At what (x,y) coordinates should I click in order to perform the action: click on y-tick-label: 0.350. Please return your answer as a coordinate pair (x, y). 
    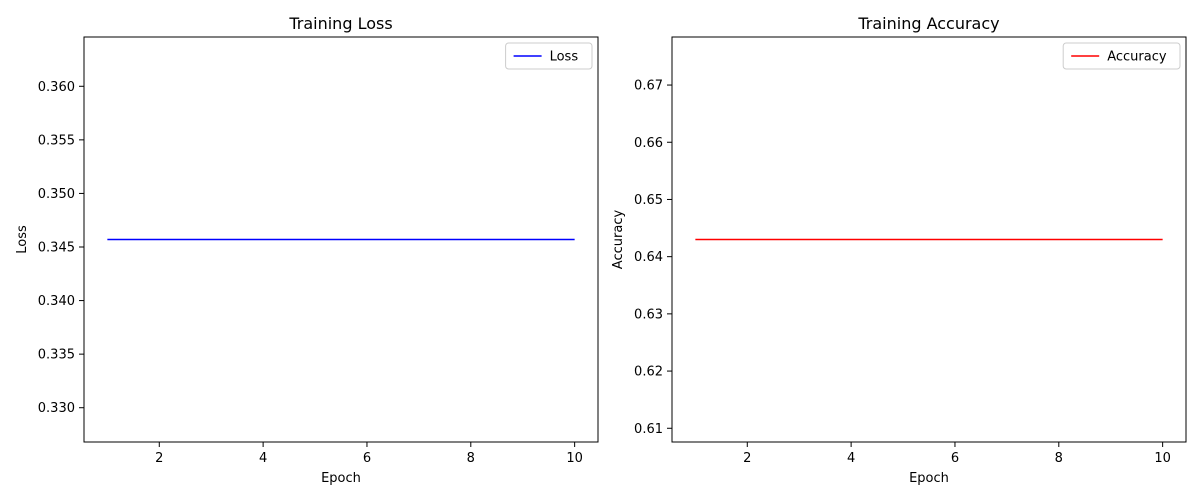
    Looking at the image, I should click on (56, 194).